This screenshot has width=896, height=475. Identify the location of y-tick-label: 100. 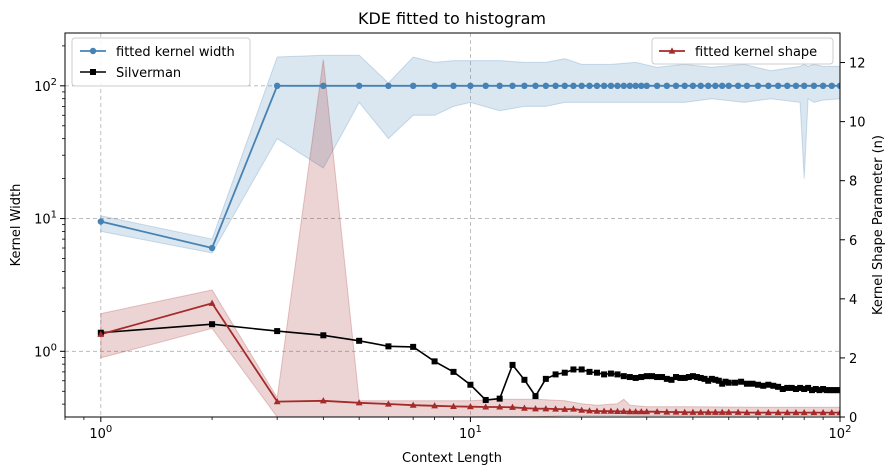
(45, 351).